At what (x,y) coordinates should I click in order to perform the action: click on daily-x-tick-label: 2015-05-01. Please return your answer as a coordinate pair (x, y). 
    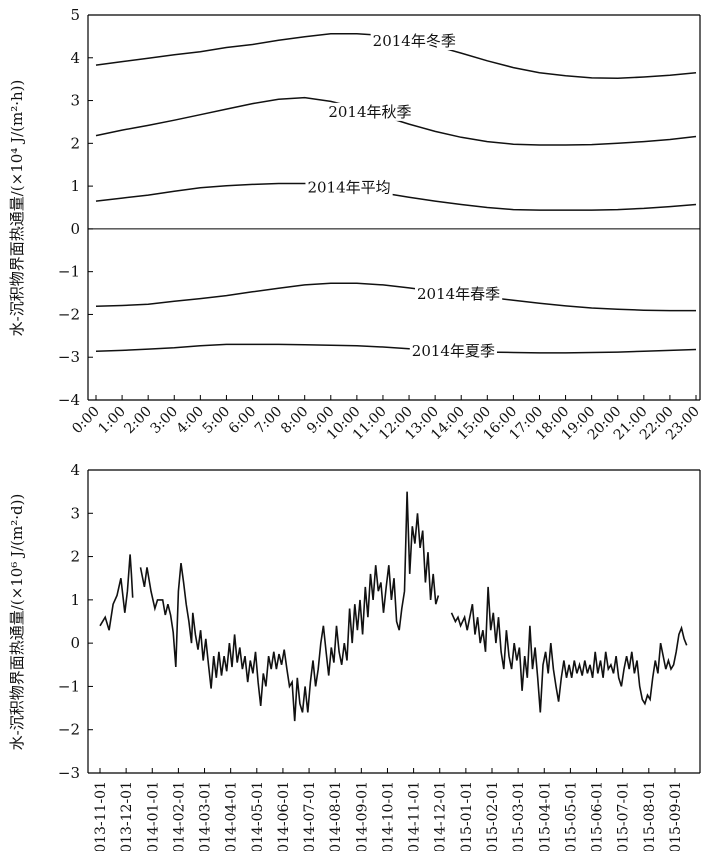
    Looking at the image, I should click on (571, 816).